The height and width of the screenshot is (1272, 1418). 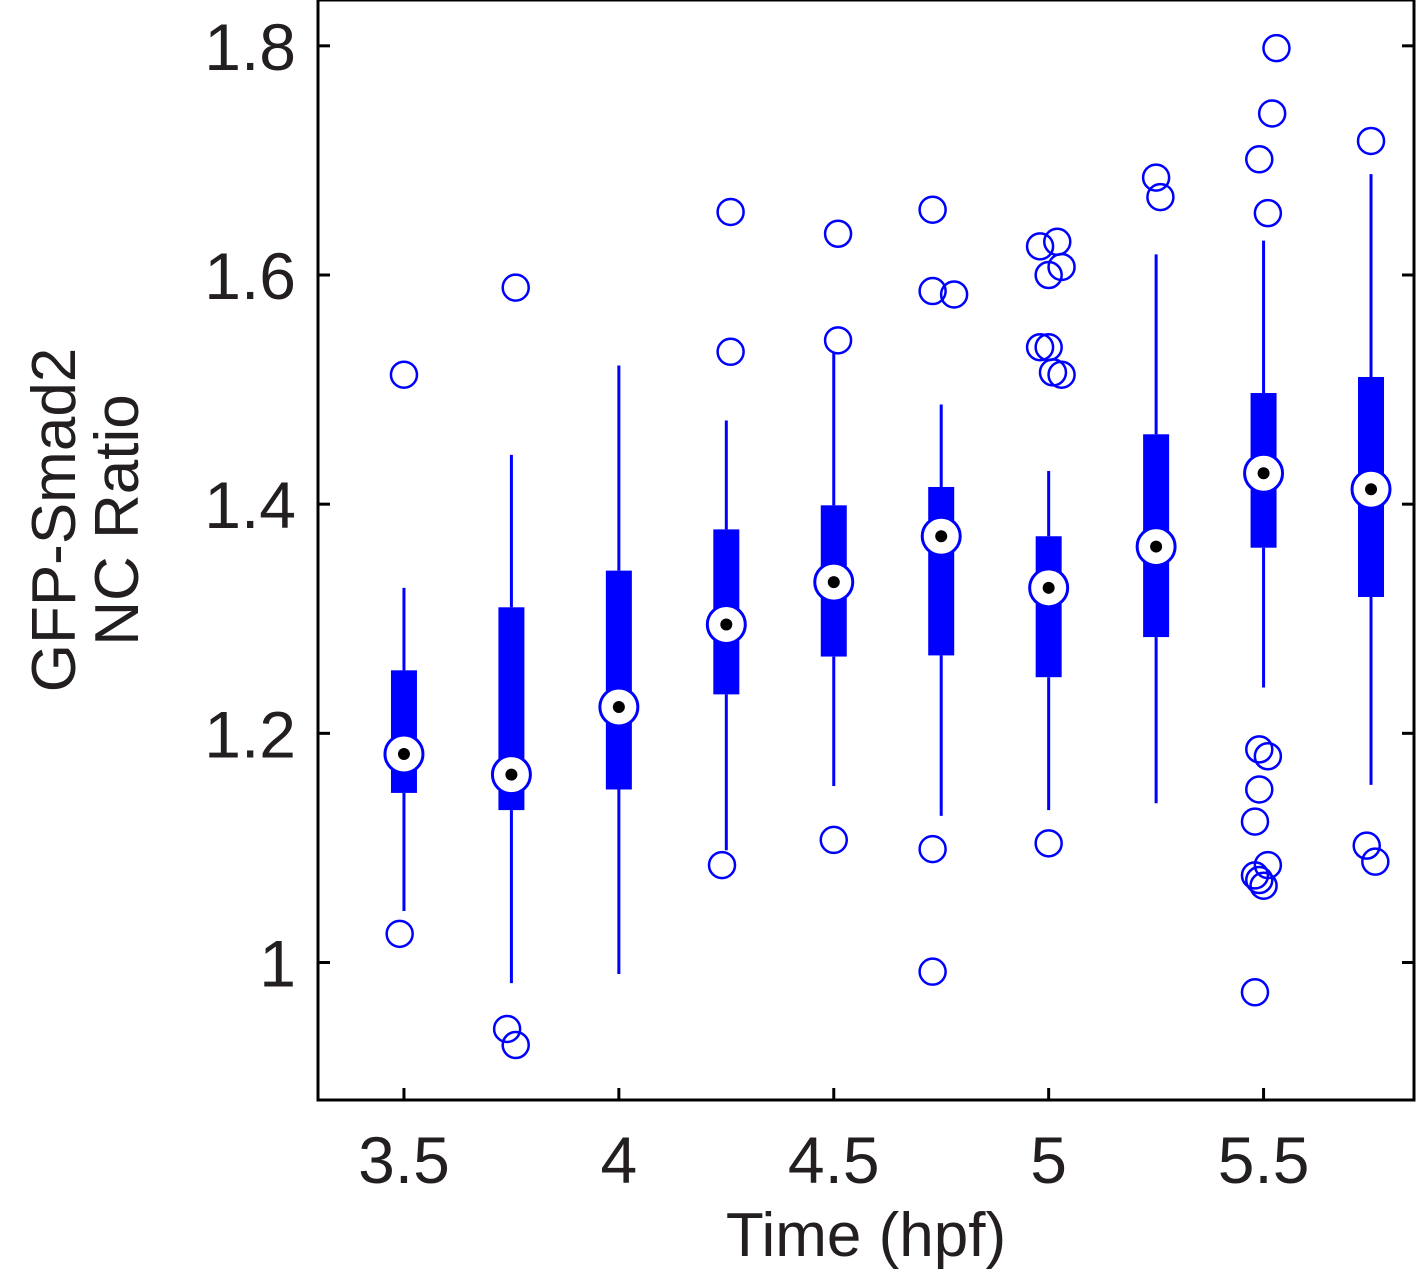 What do you see at coordinates (250, 734) in the screenshot?
I see `y-tick-label: 1.2` at bounding box center [250, 734].